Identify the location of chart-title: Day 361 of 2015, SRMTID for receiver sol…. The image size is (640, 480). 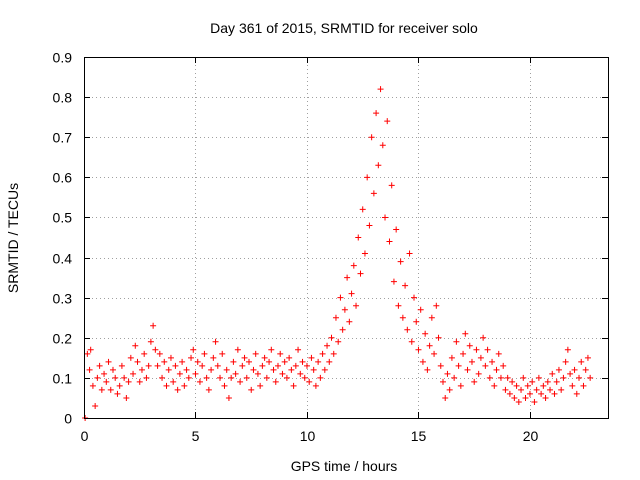
(344, 28).